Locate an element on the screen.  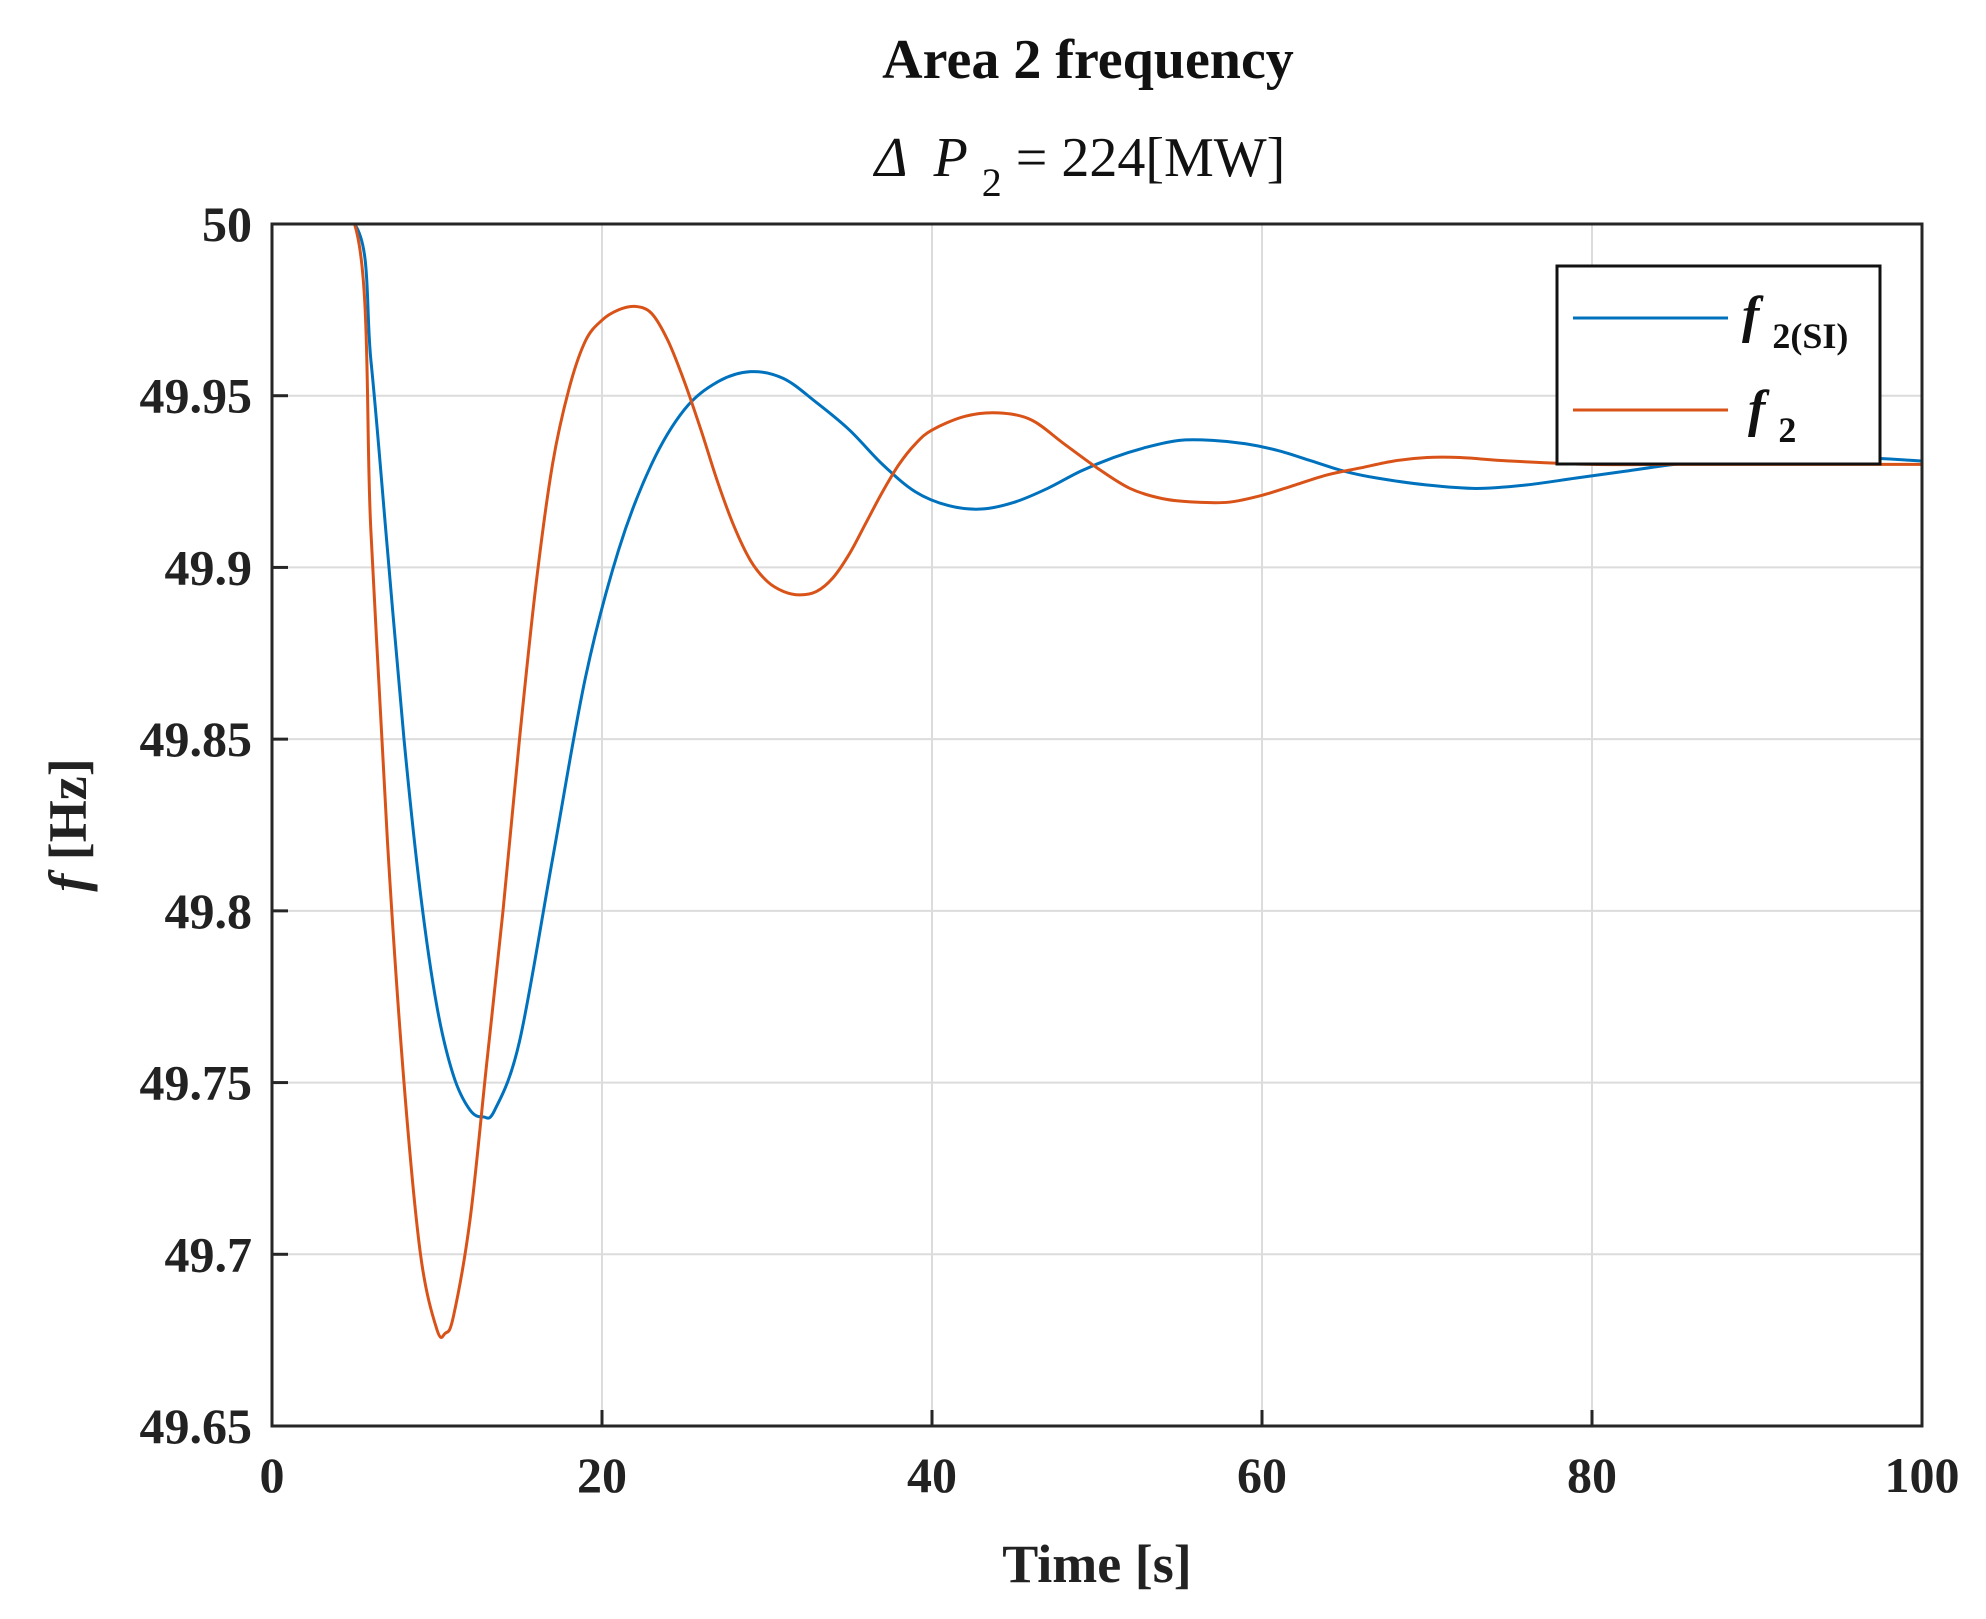
legend-label-f2-subscript: 2 is located at coordinates (1787, 430).